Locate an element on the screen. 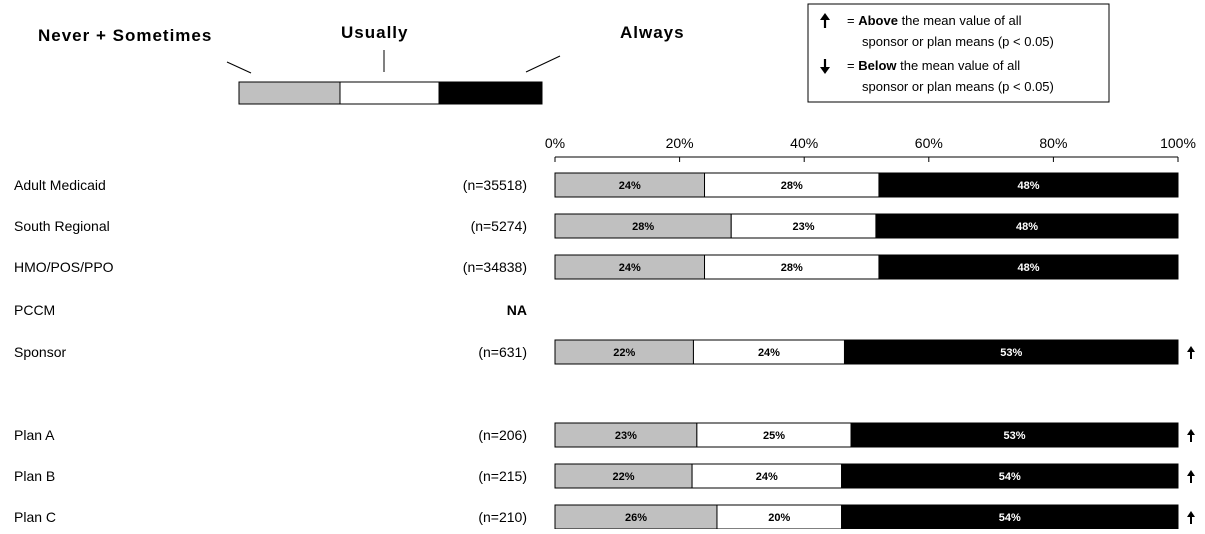  row-n-label: (n=206) is located at coordinates (502, 435).